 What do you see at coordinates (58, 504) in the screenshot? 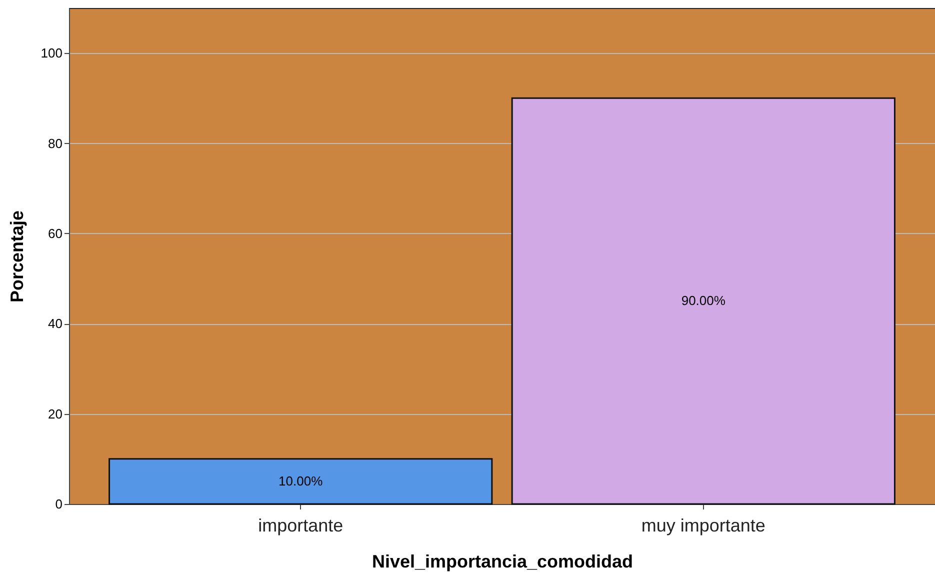
I see `y-tick-label: 0` at bounding box center [58, 504].